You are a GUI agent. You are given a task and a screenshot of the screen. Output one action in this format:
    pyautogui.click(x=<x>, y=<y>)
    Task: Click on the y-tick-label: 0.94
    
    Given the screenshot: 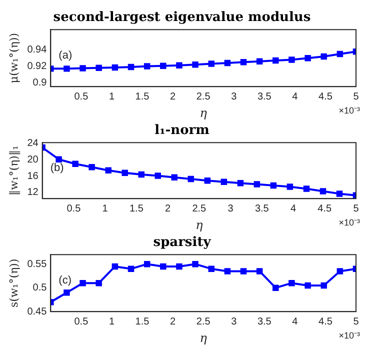 What is the action you would take?
    pyautogui.click(x=37, y=50)
    